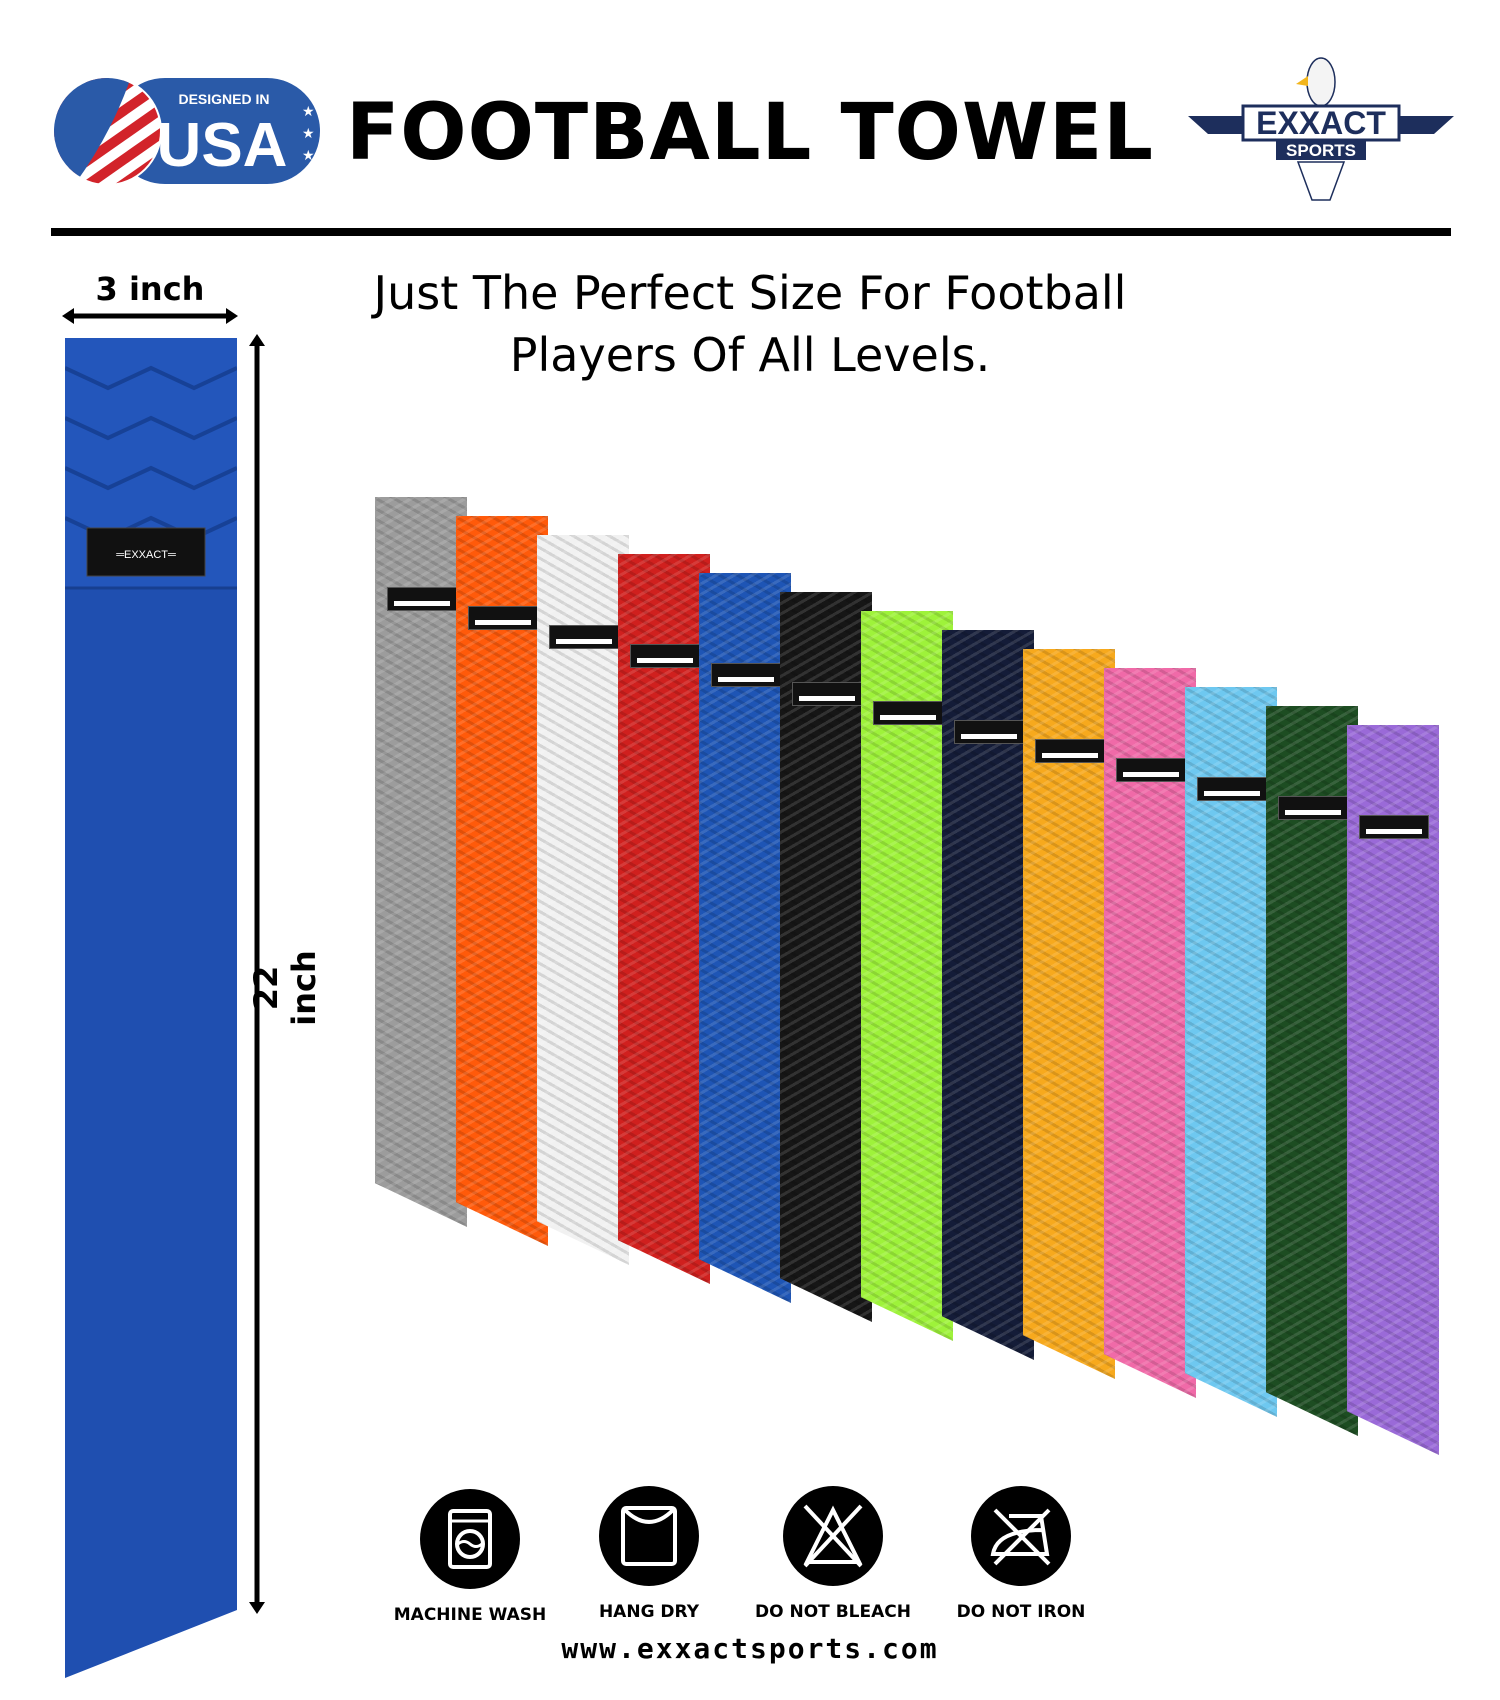 This screenshot has width=1500, height=1700. What do you see at coordinates (150, 289) in the screenshot?
I see `width-label: 3 inch` at bounding box center [150, 289].